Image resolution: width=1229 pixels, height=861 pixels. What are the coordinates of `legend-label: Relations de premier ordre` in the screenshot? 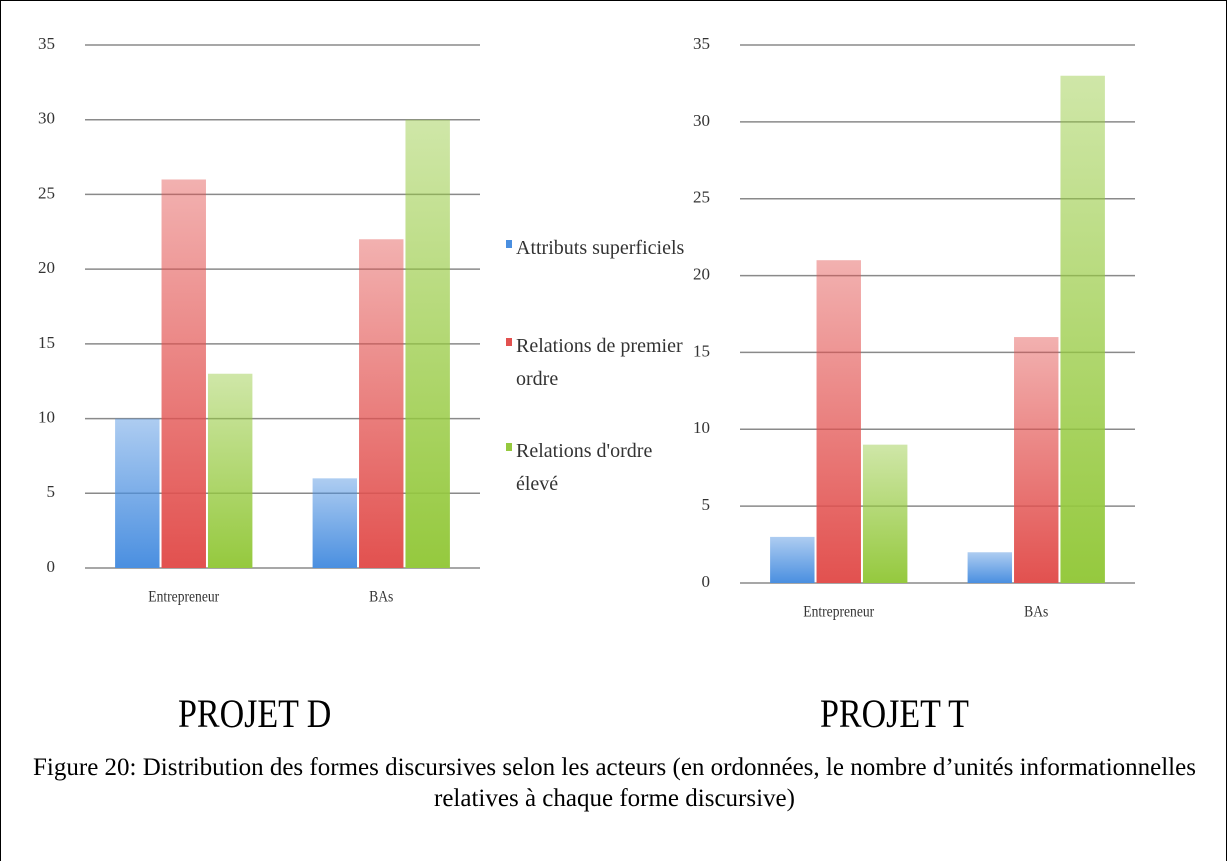 It's located at (599, 362).